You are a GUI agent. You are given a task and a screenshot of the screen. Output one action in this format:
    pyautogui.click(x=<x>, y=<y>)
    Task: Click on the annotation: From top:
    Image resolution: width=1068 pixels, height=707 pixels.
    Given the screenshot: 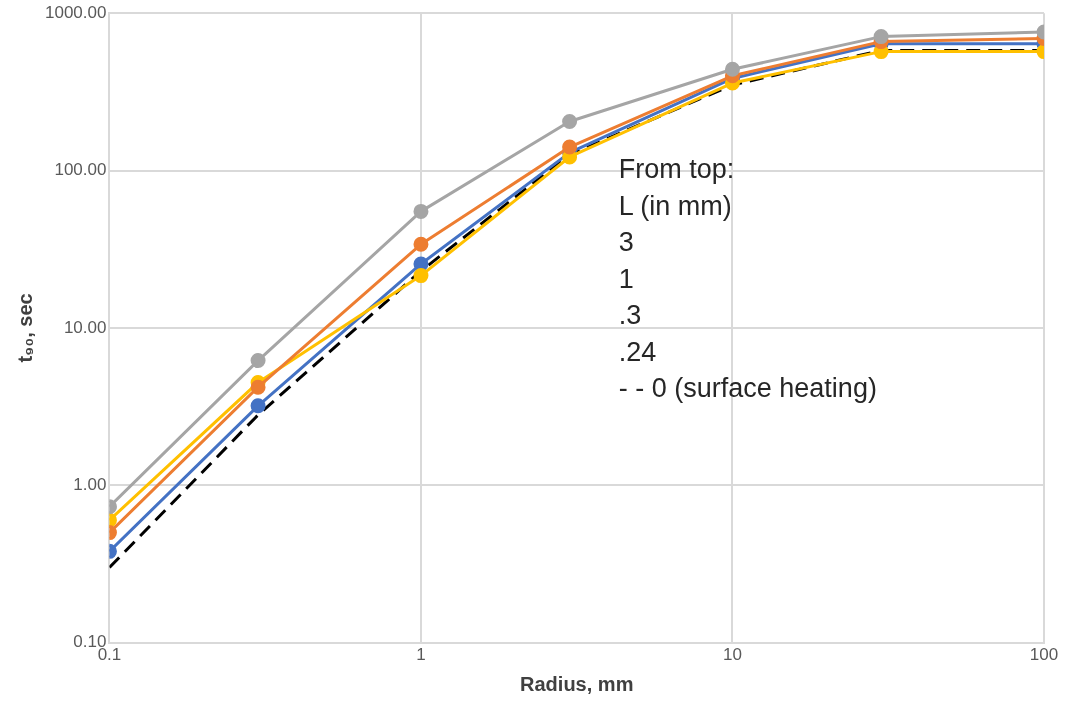 What is the action you would take?
    pyautogui.click(x=676, y=169)
    